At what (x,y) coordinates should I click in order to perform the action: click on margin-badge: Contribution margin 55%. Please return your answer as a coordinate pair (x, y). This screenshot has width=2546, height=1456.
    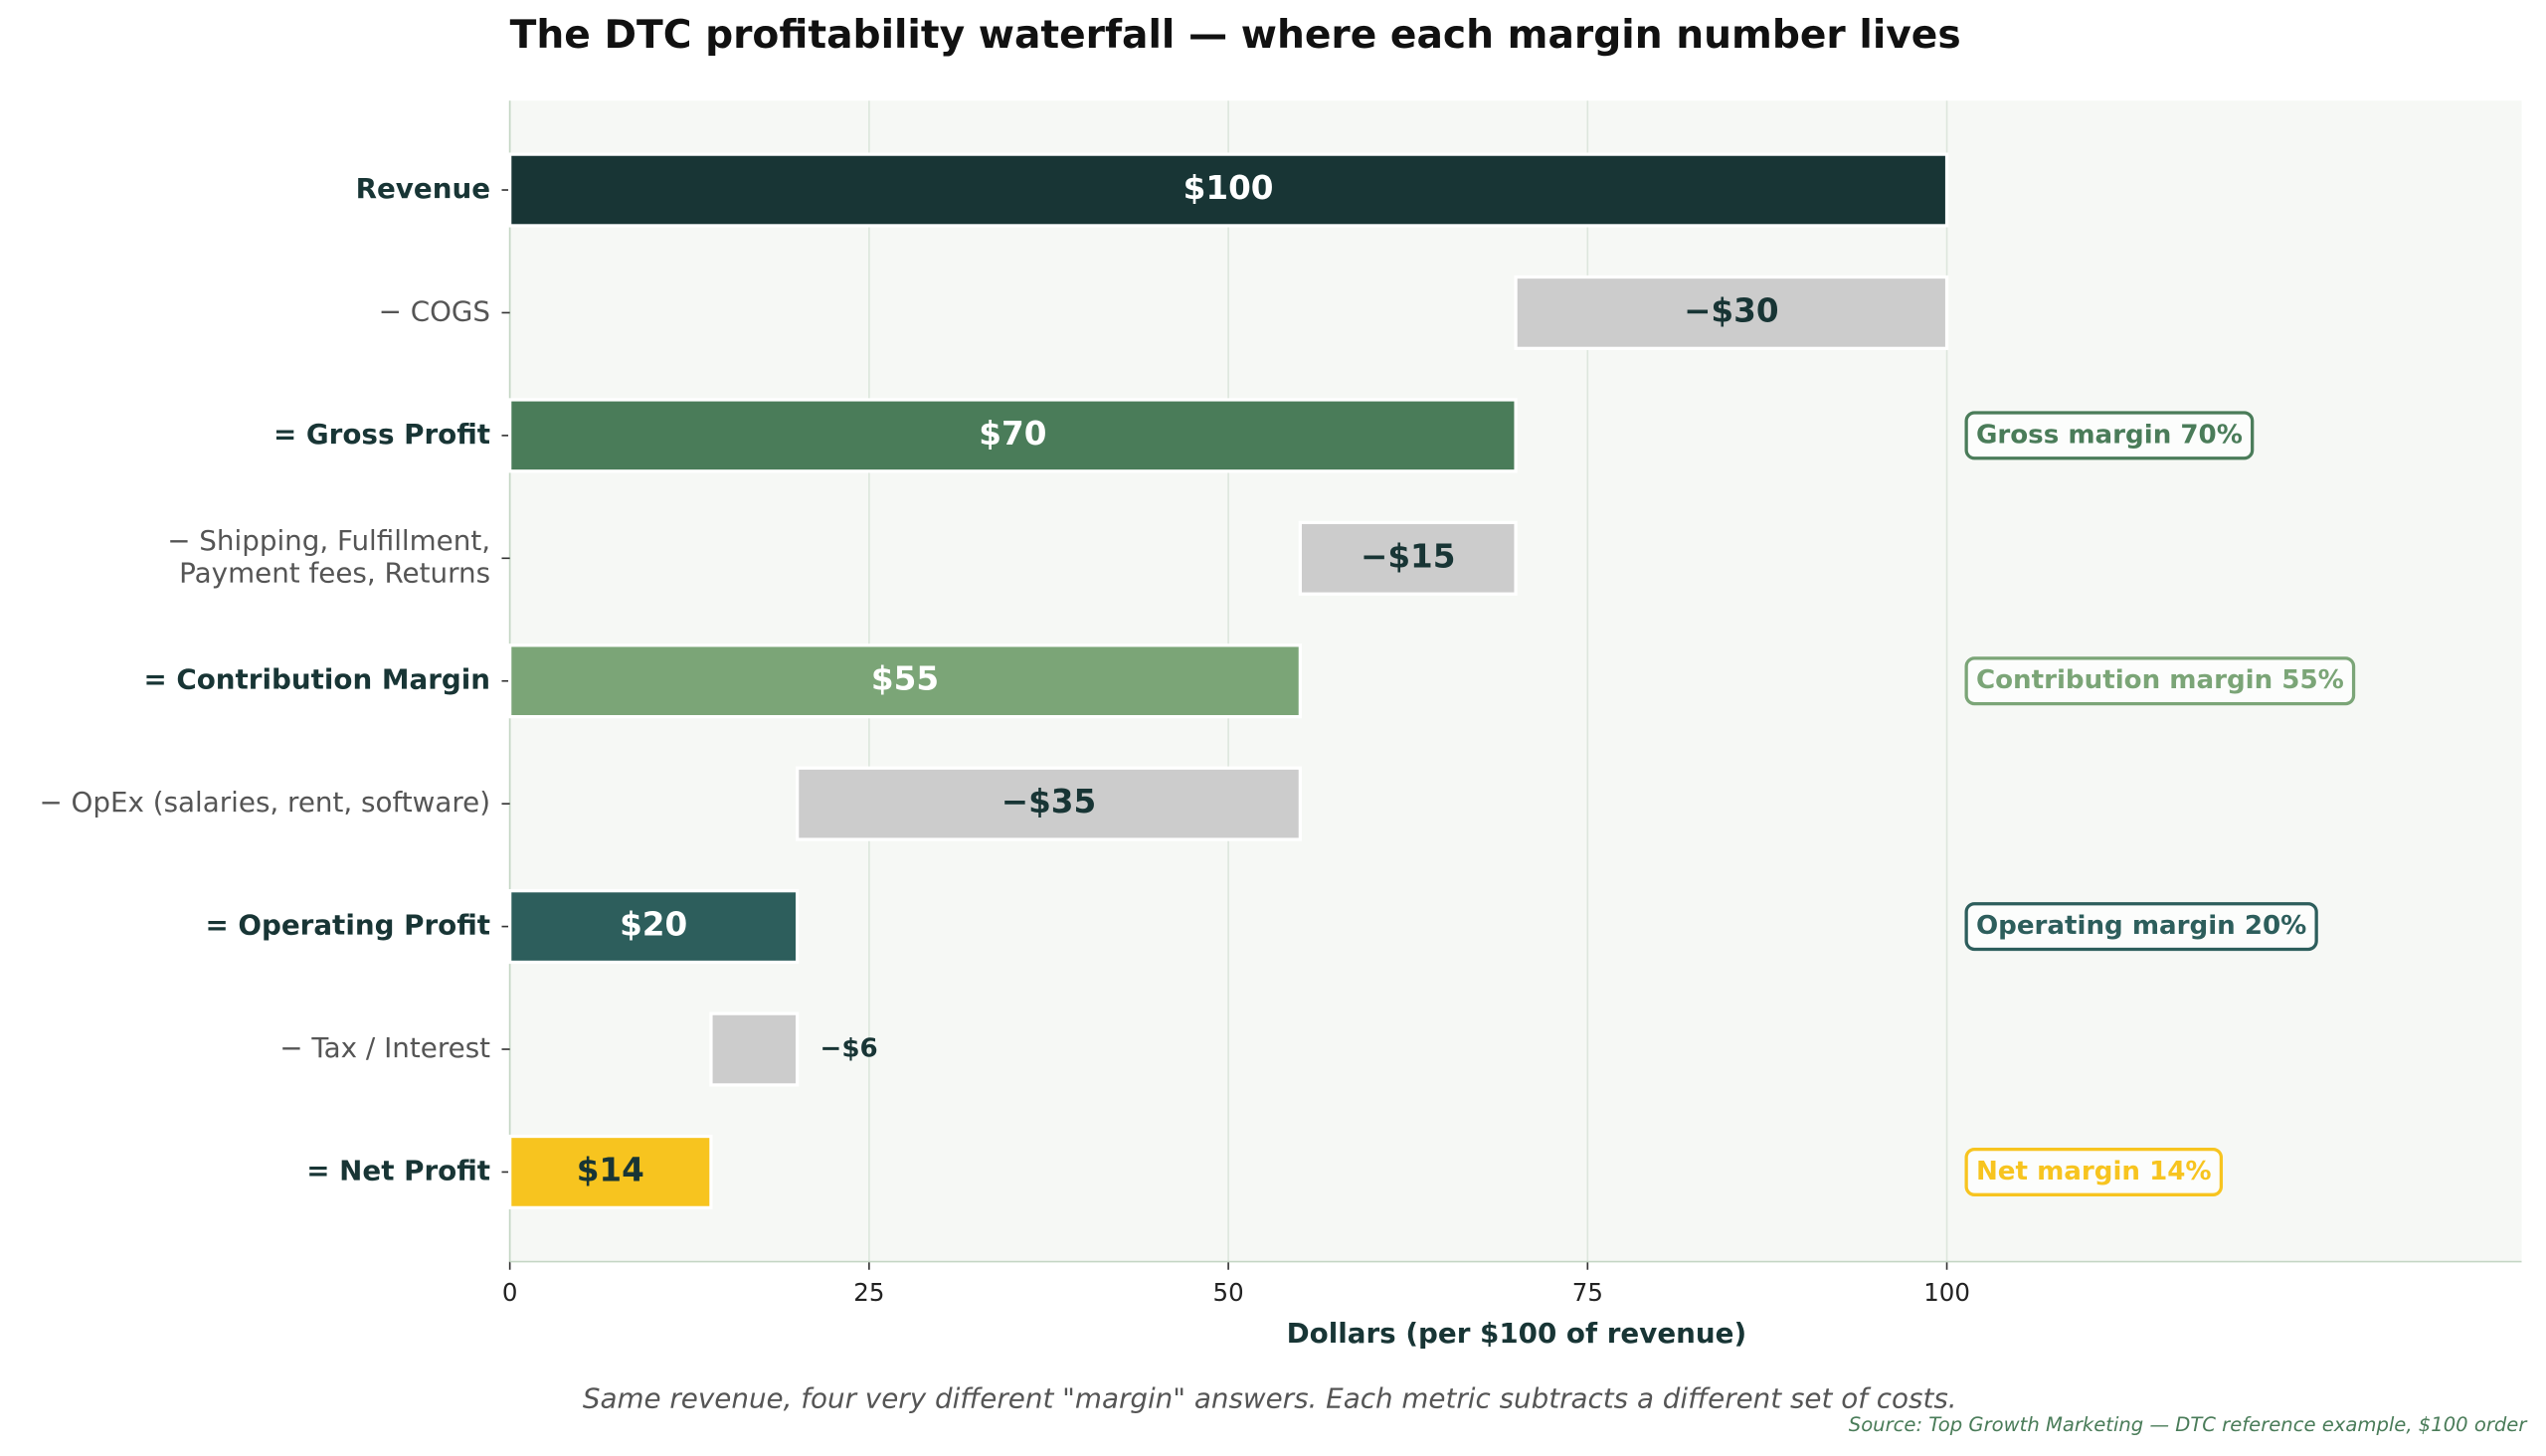
    Looking at the image, I should click on (2160, 681).